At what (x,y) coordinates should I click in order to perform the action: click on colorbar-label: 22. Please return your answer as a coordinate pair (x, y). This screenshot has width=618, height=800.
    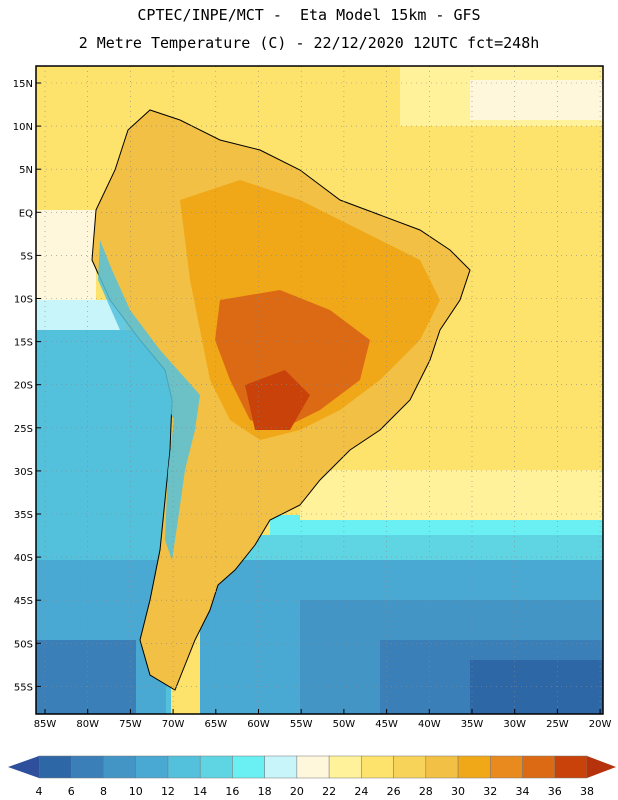
    Looking at the image, I should click on (329, 791).